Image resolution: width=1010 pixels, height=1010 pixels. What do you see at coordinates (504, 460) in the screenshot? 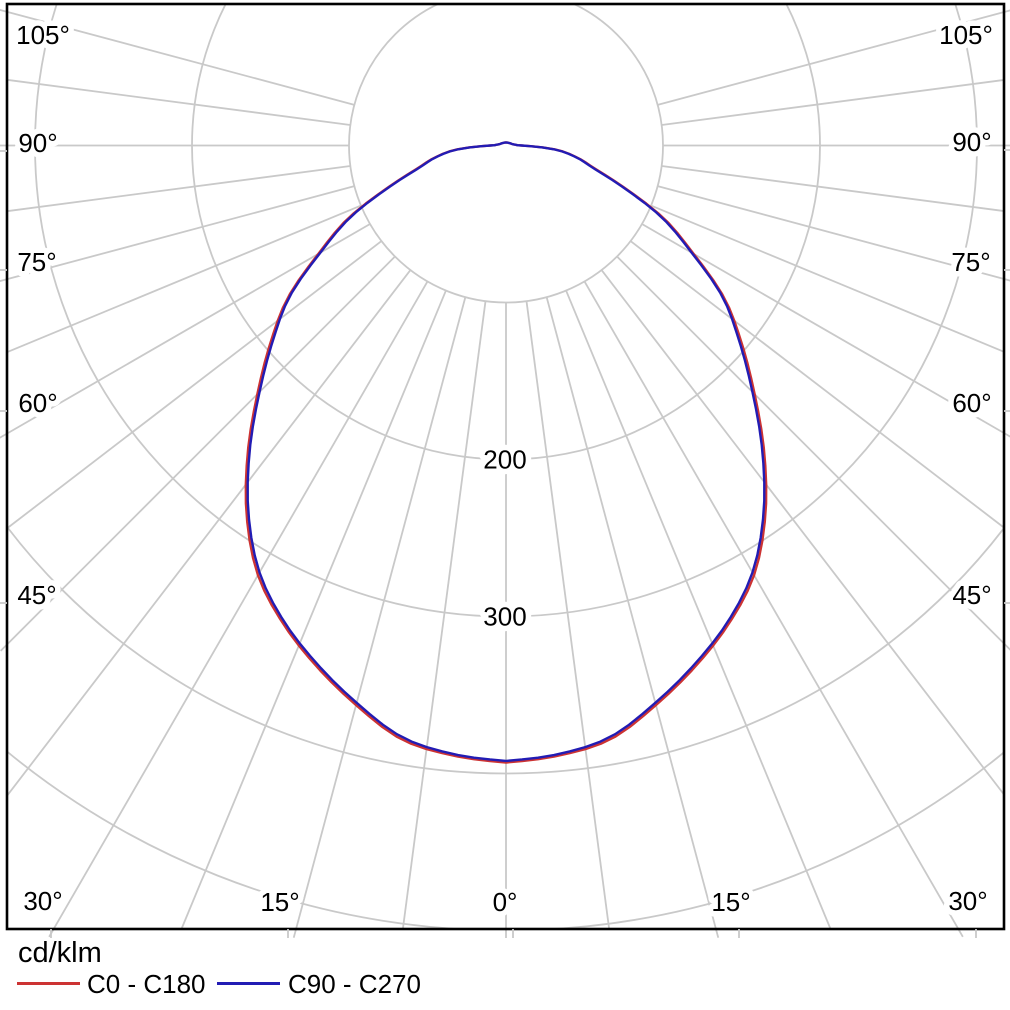
I see `ring-value-label: 200` at bounding box center [504, 460].